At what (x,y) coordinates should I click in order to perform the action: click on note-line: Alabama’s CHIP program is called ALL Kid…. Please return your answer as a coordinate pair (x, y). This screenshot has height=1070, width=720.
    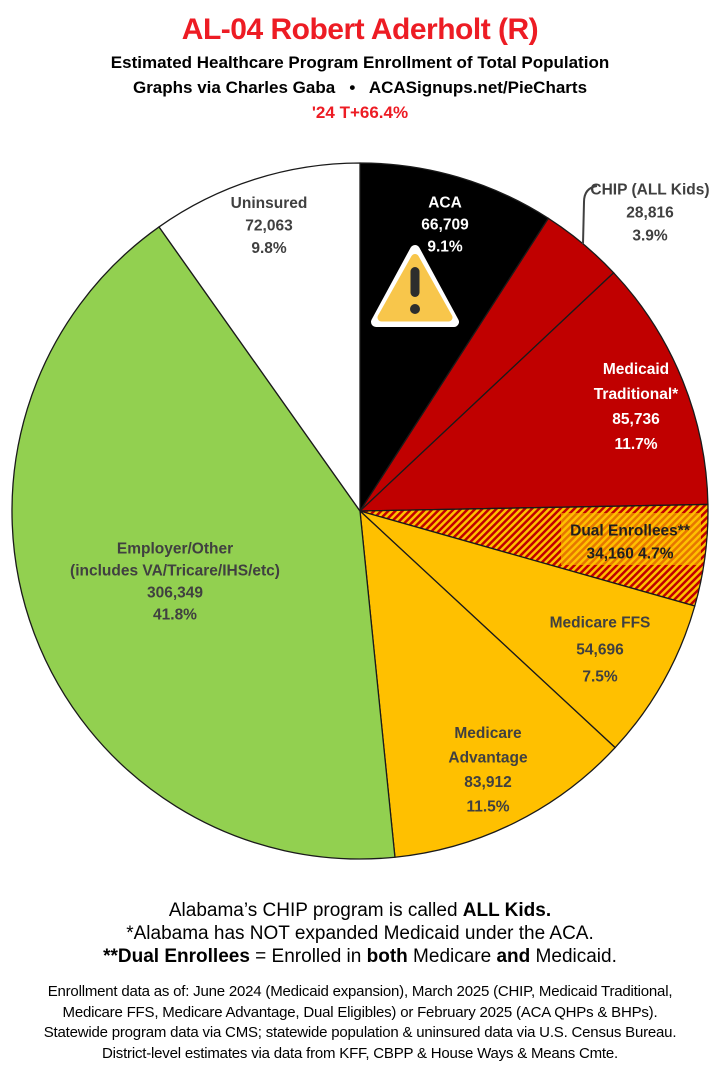
    Looking at the image, I should click on (360, 910).